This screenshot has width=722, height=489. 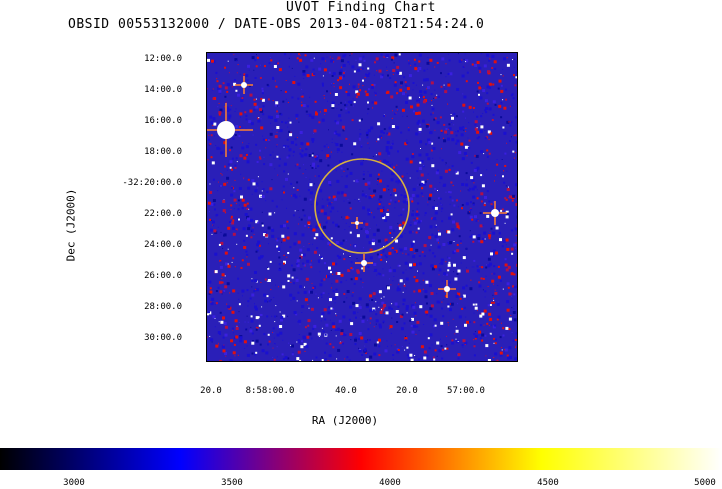 I want to click on ra-tick-label: 8:58:00.0, so click(x=270, y=391).